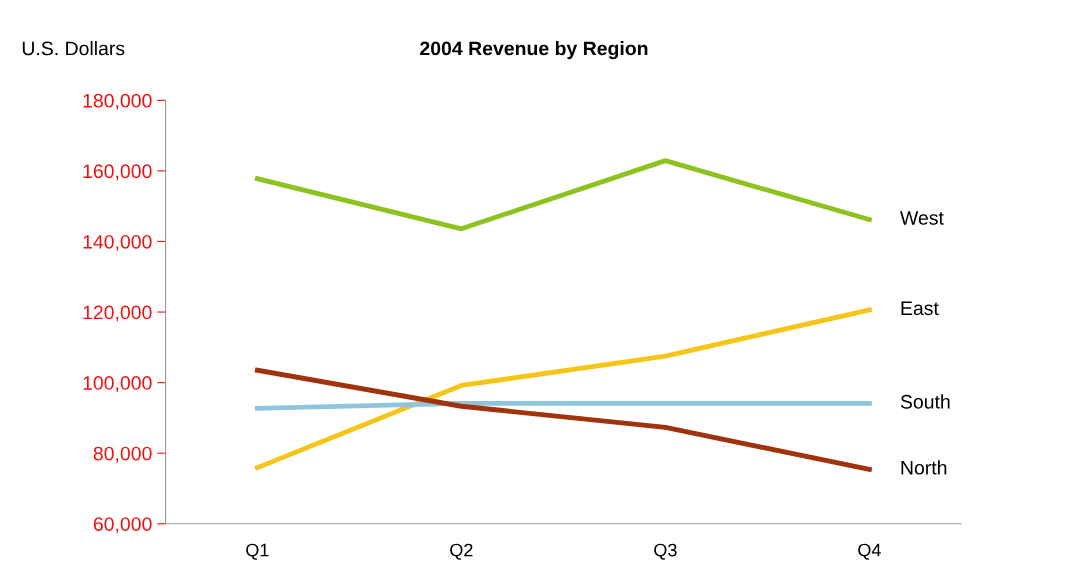 The image size is (1068, 580). I want to click on y-tick-label: 180,000, so click(117, 101).